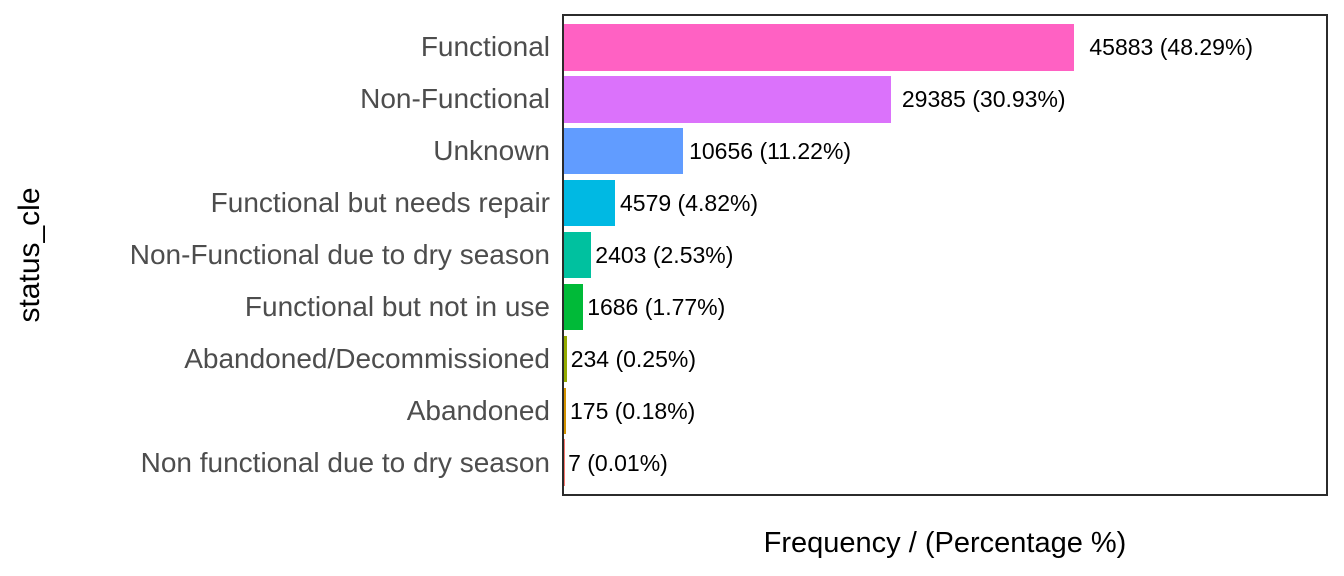 The width and height of the screenshot is (1344, 576). What do you see at coordinates (689, 203) in the screenshot?
I see `bar-value-label-3: 4579 (4.82%)` at bounding box center [689, 203].